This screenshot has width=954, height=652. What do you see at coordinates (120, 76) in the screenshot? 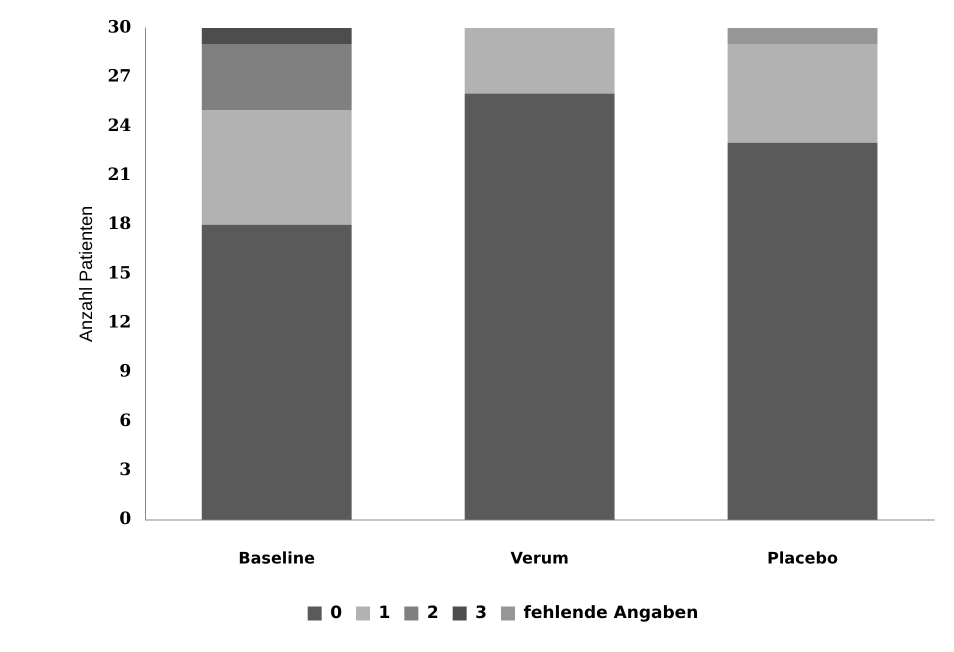
I see `y-tick-label: 27` at bounding box center [120, 76].